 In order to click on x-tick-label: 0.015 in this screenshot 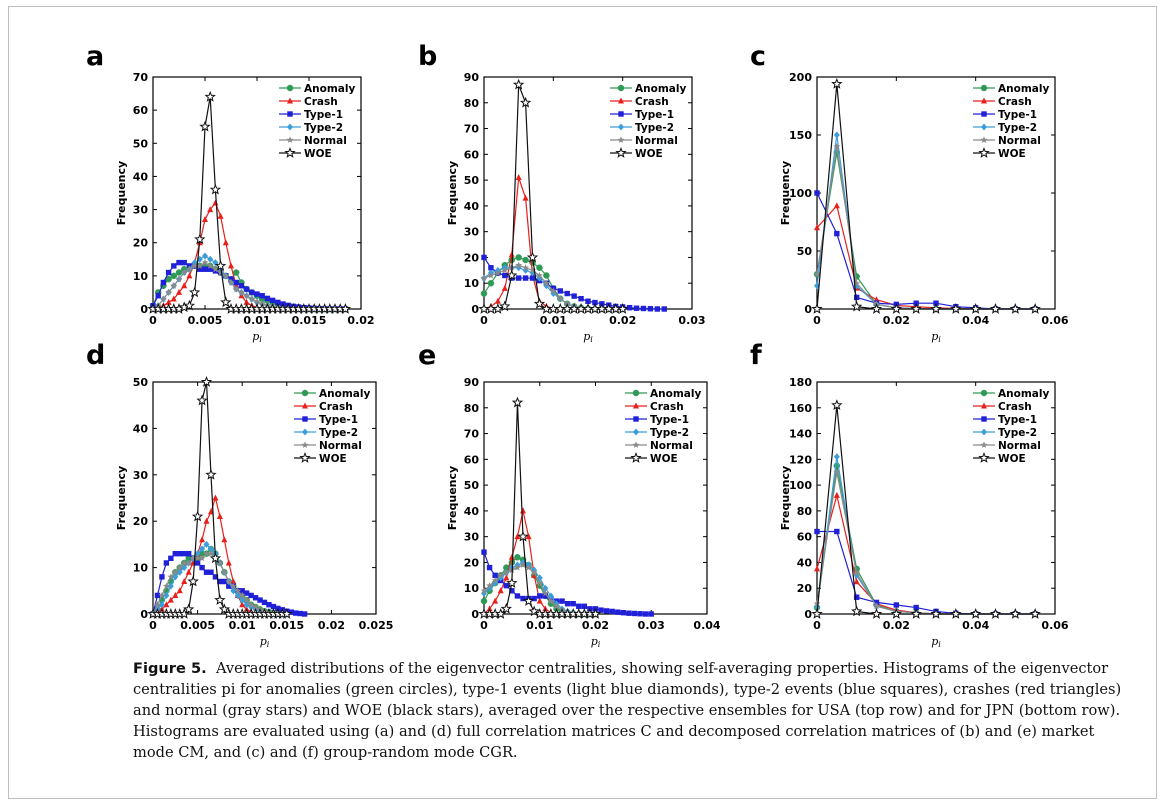, I will do `click(286, 625)`.